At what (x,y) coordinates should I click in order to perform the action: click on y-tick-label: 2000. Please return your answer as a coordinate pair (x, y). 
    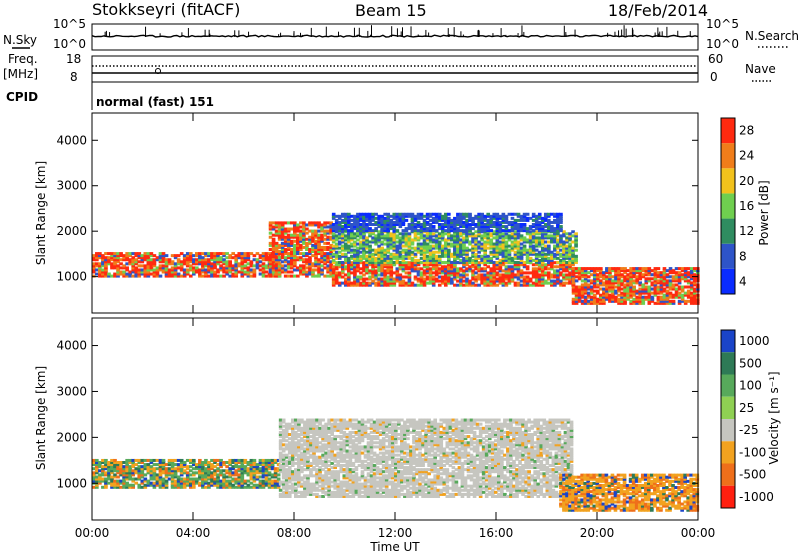
    Looking at the image, I should click on (71, 231).